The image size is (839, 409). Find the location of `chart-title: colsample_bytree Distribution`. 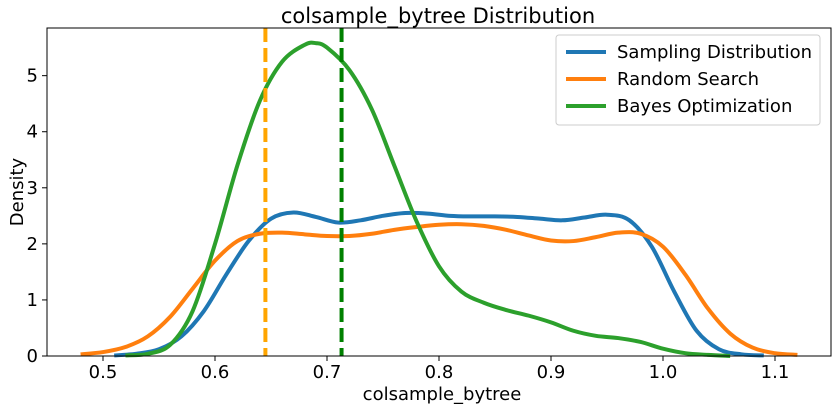

chart-title: colsample_bytree Distribution is located at coordinates (438, 16).